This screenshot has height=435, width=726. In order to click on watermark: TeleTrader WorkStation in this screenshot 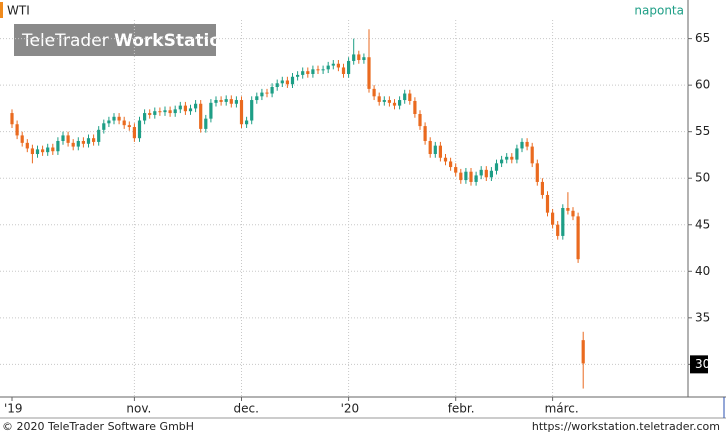, I will do `click(127, 41)`.